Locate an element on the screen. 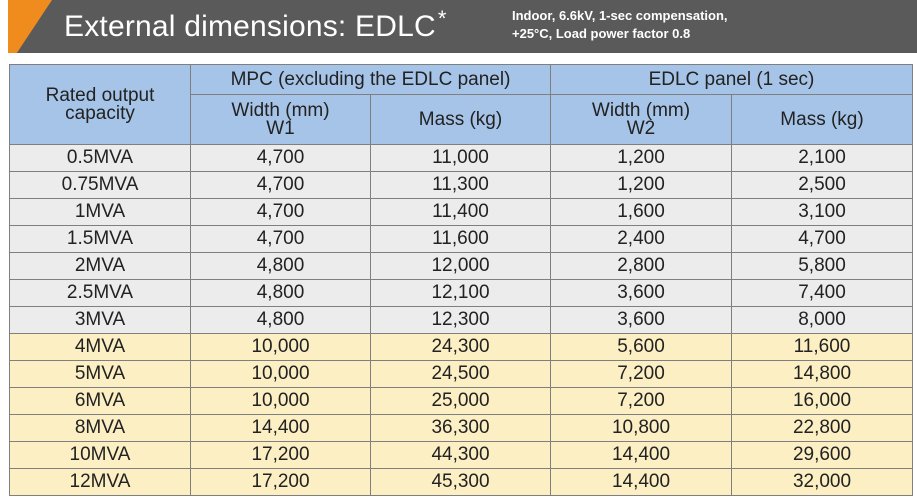  edlc-width-cell: 10,800 is located at coordinates (641, 428).